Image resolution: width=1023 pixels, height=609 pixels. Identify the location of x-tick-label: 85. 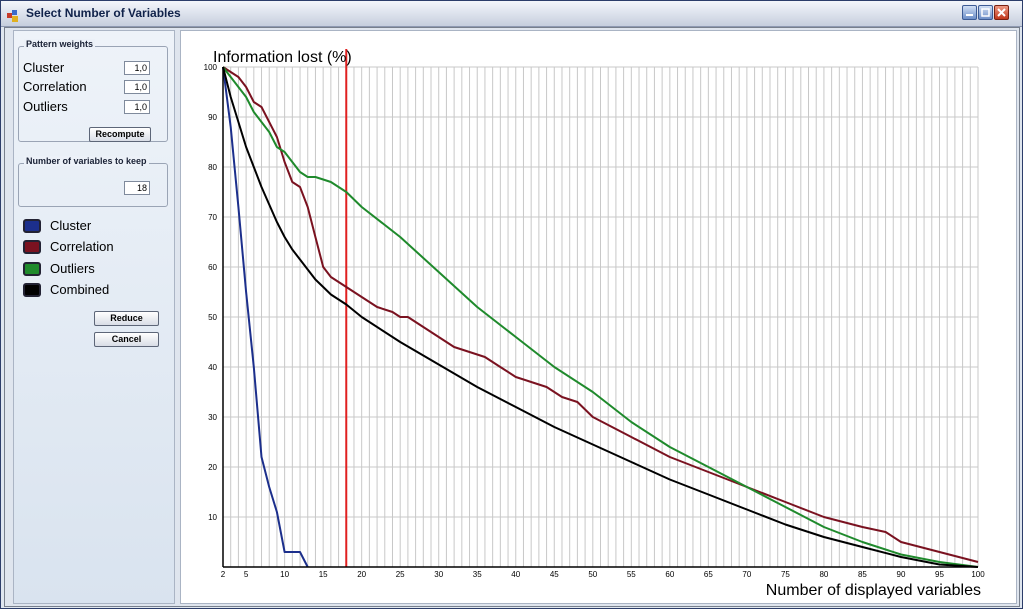
(862, 574).